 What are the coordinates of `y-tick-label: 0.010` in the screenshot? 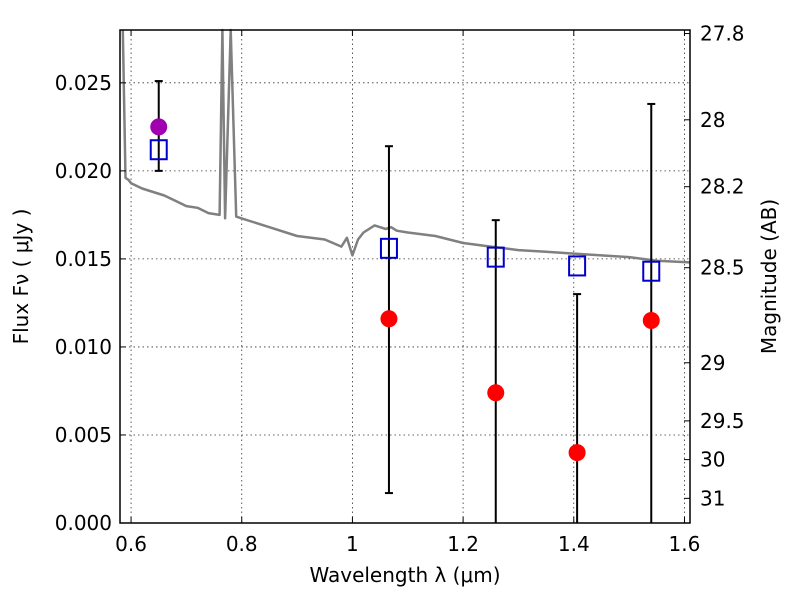 It's located at (83, 347).